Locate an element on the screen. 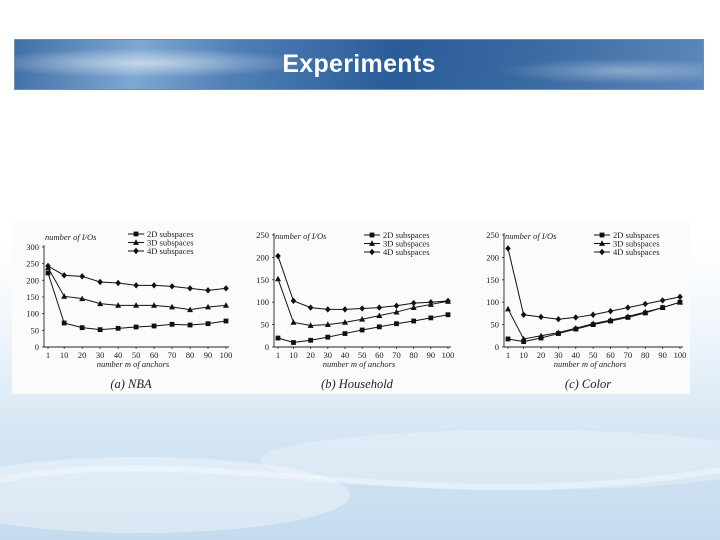  x-tick-label: 20 is located at coordinates (82, 355).